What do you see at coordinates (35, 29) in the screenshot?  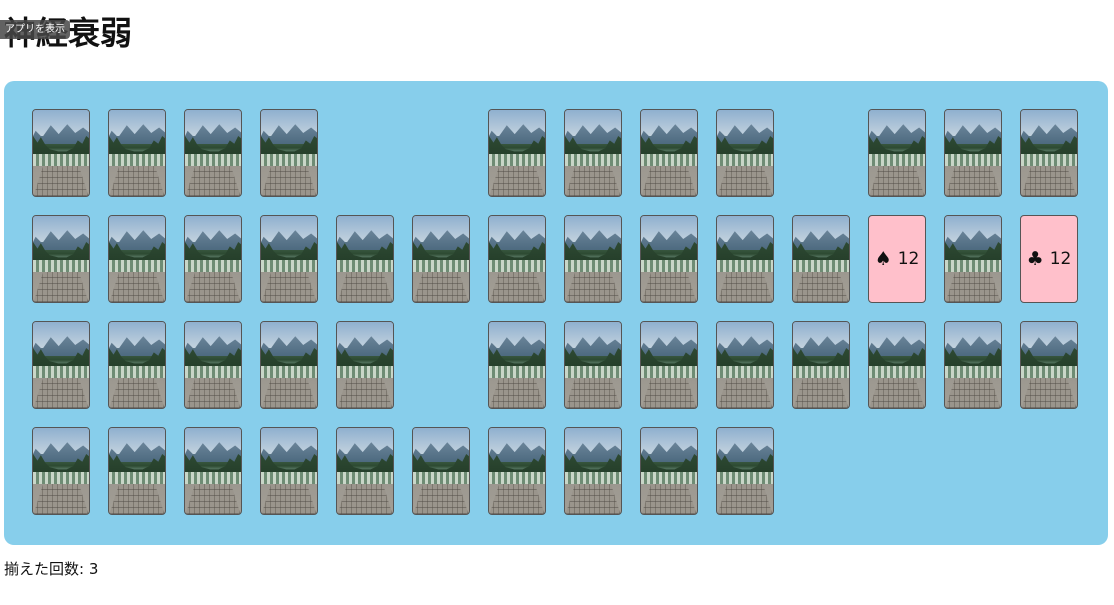 I see `show-app-badge: アプリを表示` at bounding box center [35, 29].